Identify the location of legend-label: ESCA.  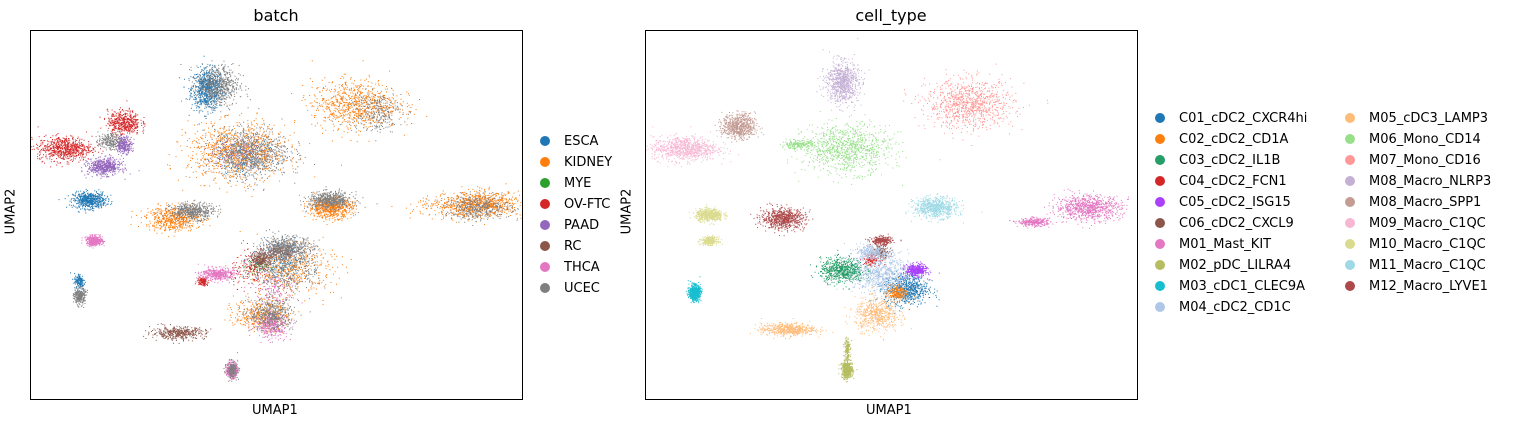
(581, 141).